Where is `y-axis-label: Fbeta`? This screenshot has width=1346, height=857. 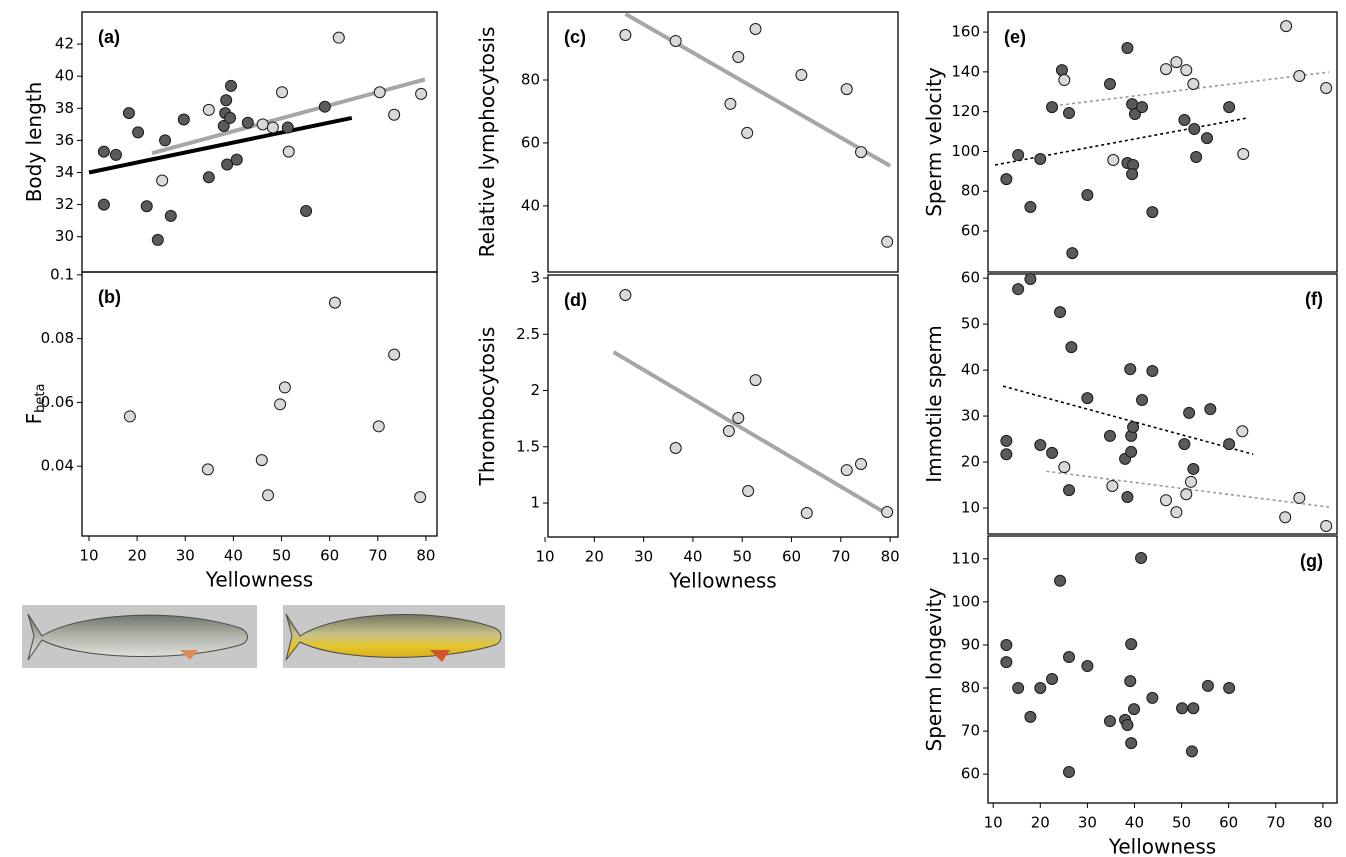 y-axis-label: Fbeta is located at coordinates (35, 404).